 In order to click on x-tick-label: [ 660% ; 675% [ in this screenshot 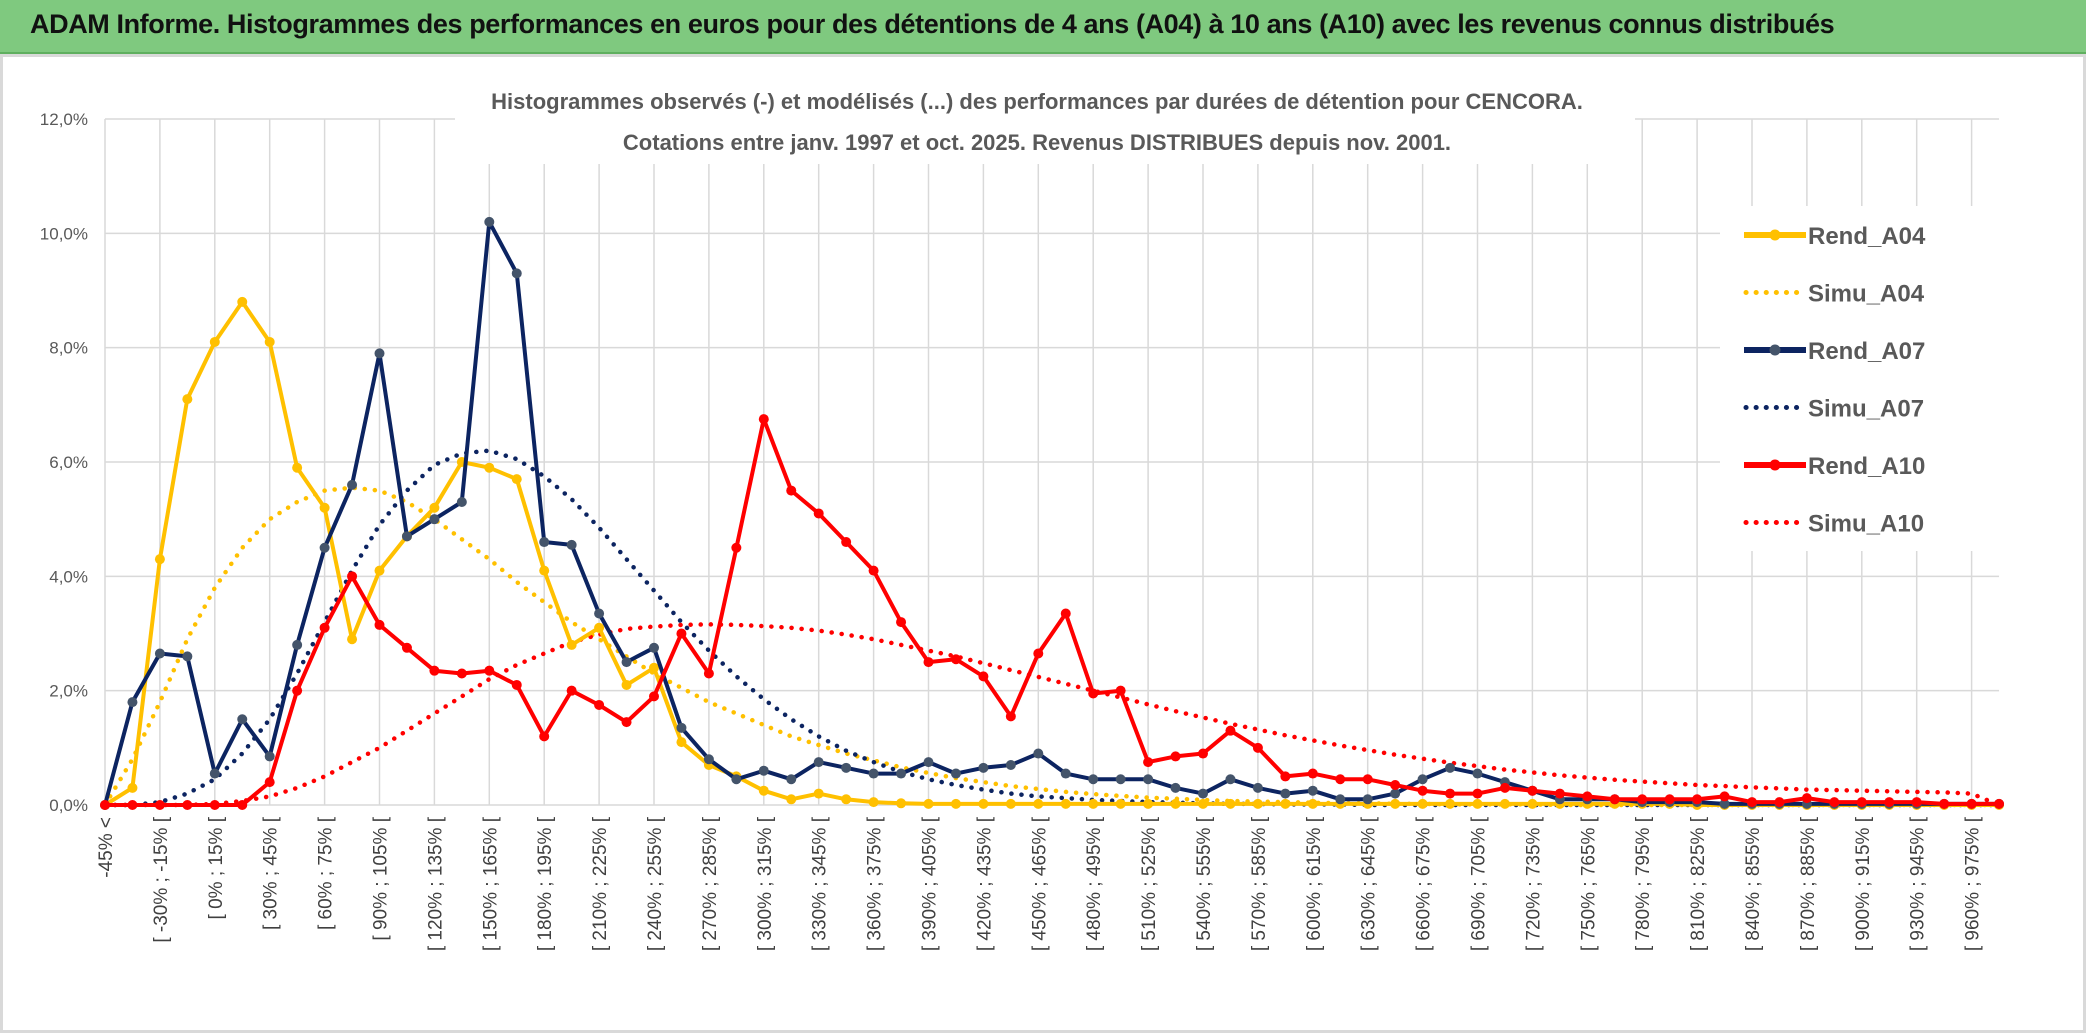, I will do `click(1424, 883)`.